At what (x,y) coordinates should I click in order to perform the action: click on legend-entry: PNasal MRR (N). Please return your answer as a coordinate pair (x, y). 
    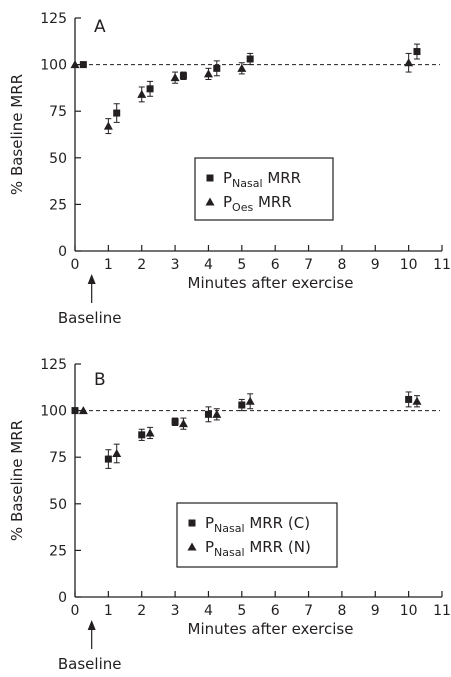
    Looking at the image, I should click on (258, 548).